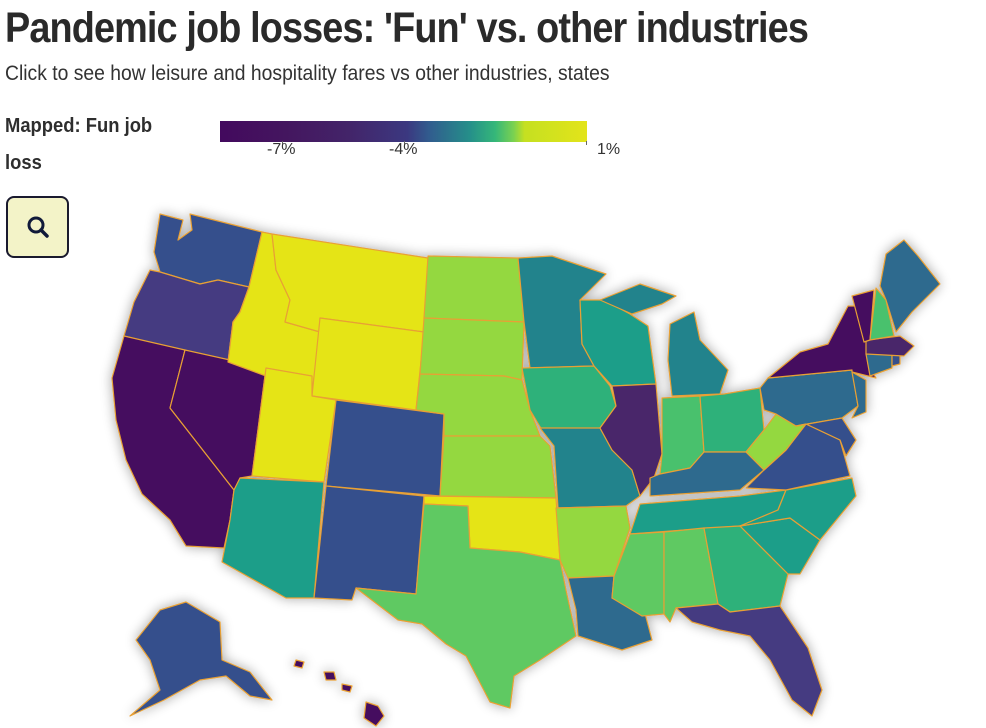  I want to click on state-illinois, so click(631, 440).